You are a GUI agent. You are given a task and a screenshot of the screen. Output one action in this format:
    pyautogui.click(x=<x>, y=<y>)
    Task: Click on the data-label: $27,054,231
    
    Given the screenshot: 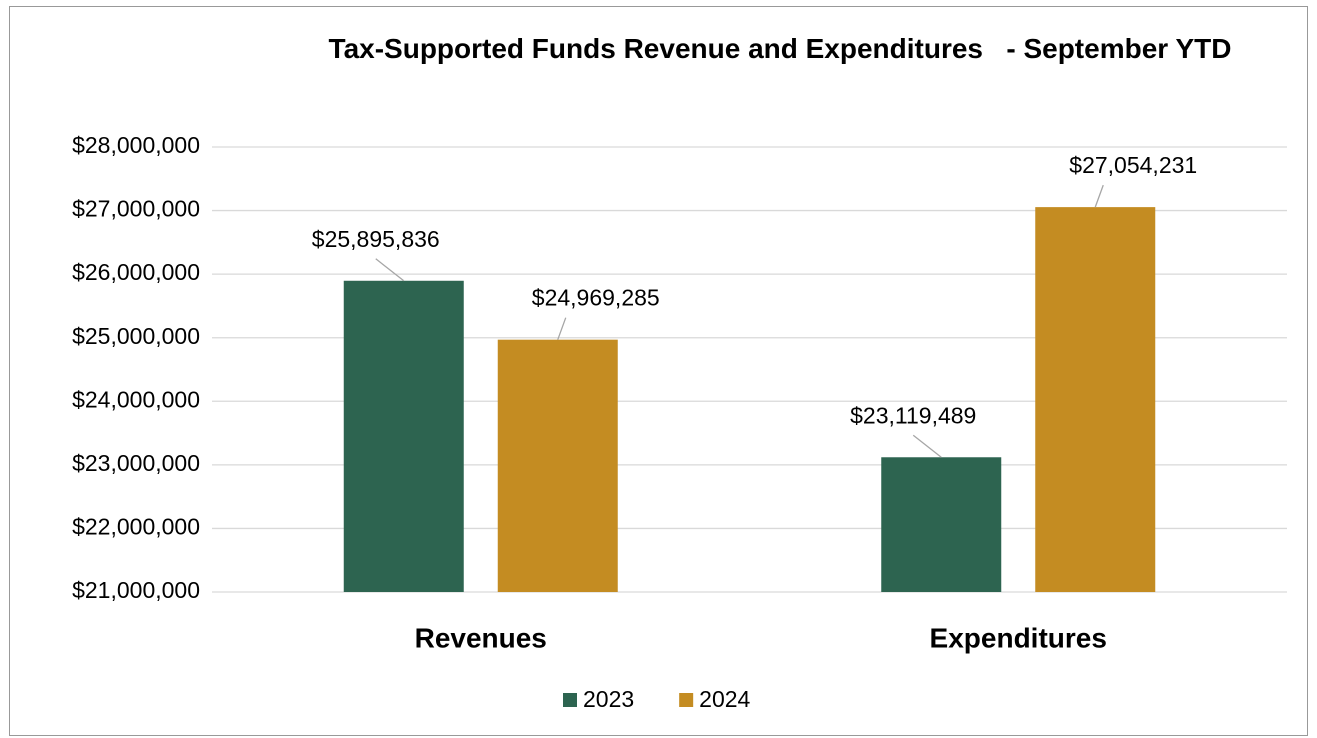 What is the action you would take?
    pyautogui.click(x=1133, y=165)
    